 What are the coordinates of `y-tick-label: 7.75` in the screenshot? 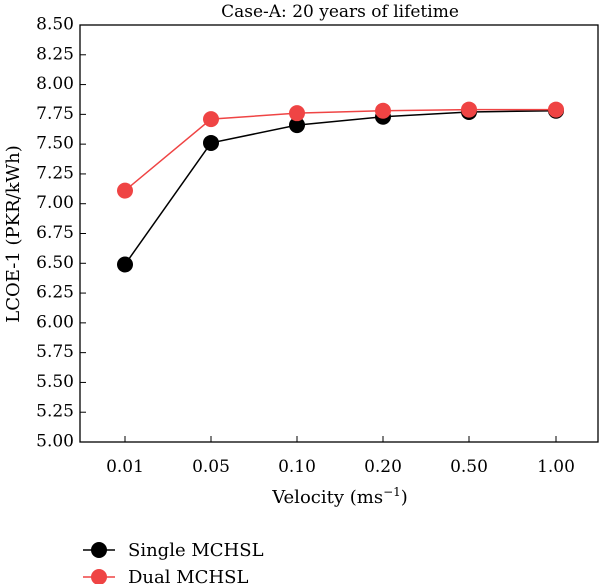 It's located at (55, 114).